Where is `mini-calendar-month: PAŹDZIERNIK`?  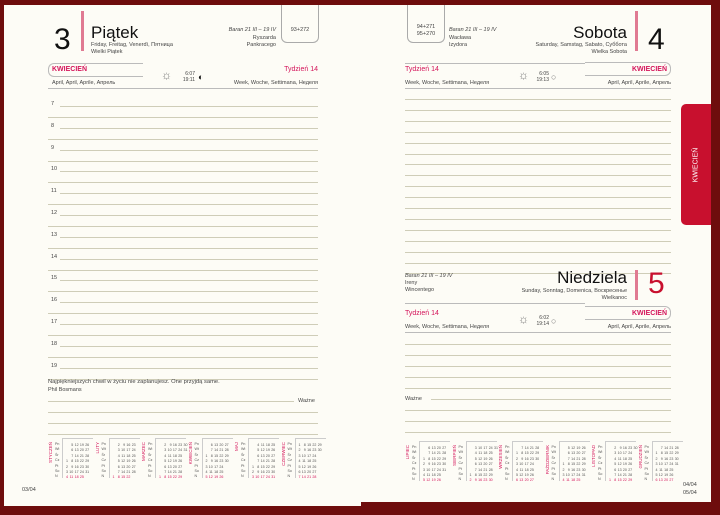 mini-calendar-month: PAŹDZIERNIK is located at coordinates (547, 460).